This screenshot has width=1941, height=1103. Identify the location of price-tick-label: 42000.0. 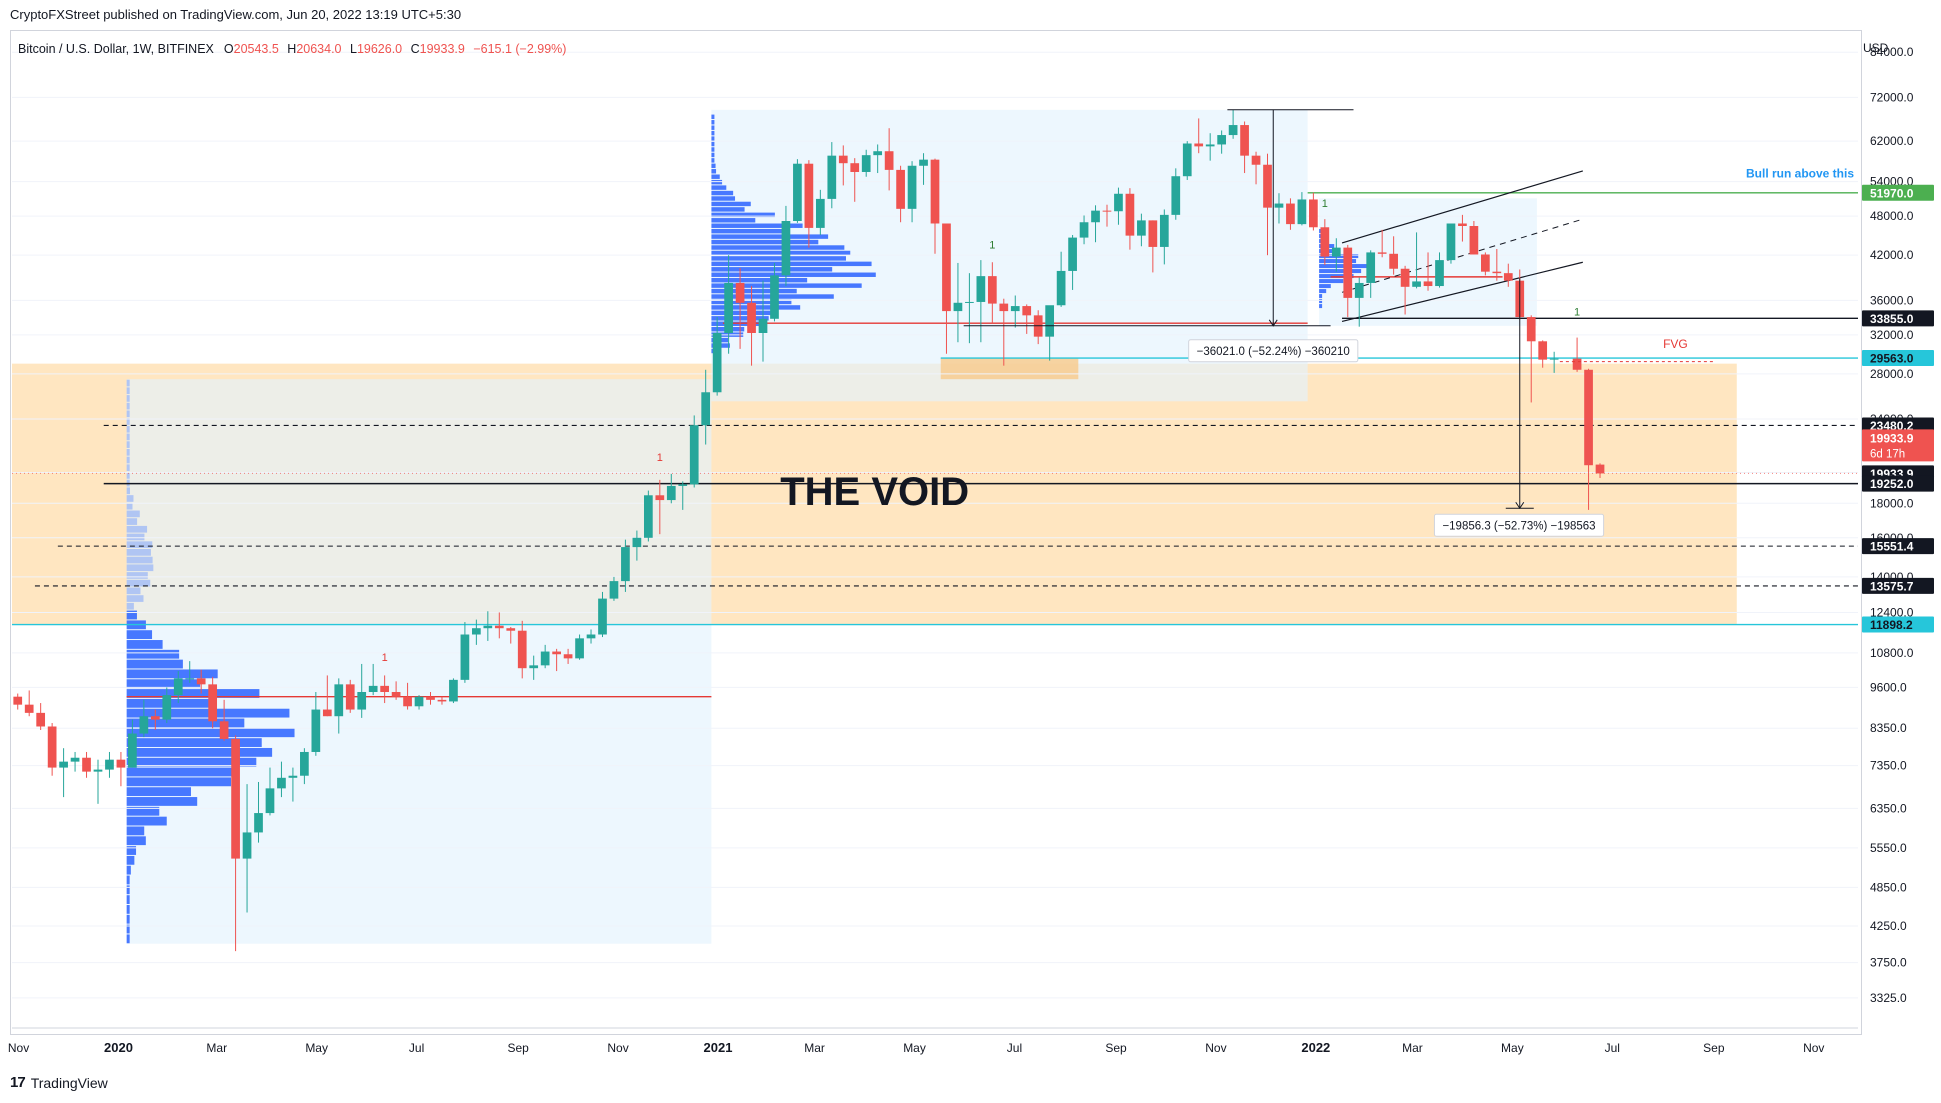
(1892, 255).